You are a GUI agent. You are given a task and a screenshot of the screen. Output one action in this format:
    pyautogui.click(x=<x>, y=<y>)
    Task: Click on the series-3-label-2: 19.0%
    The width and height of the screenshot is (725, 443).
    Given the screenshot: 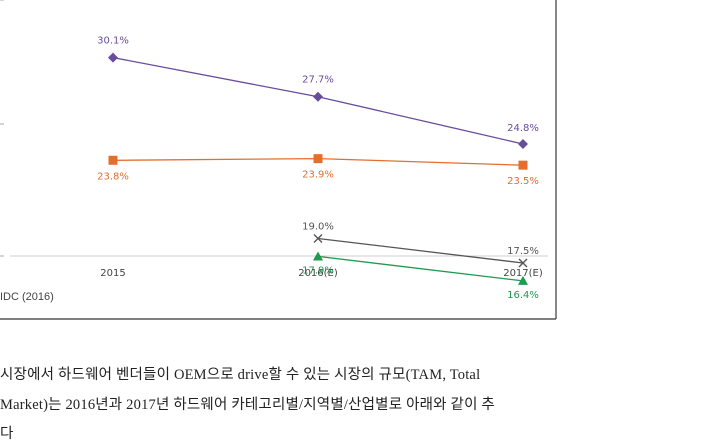 What is the action you would take?
    pyautogui.click(x=318, y=227)
    